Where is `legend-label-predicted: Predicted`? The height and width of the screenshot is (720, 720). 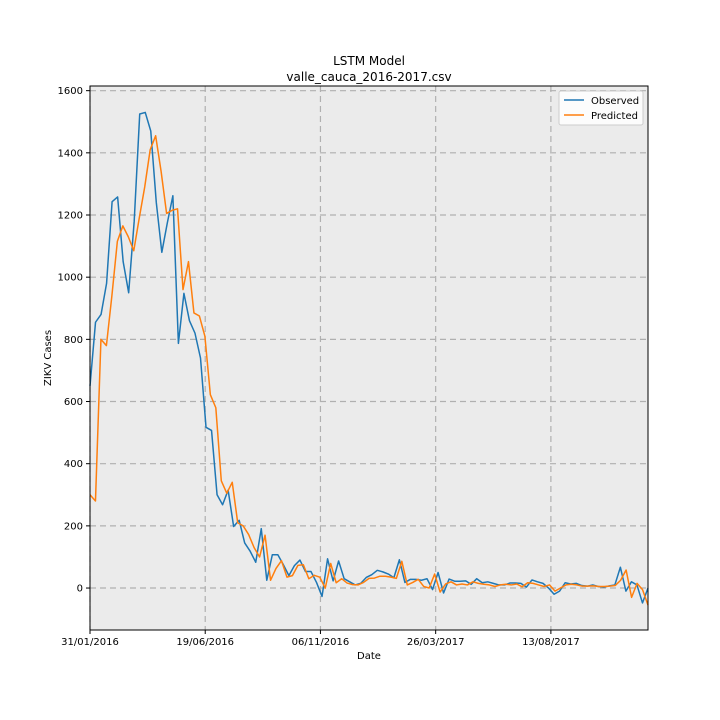 legend-label-predicted: Predicted is located at coordinates (614, 116).